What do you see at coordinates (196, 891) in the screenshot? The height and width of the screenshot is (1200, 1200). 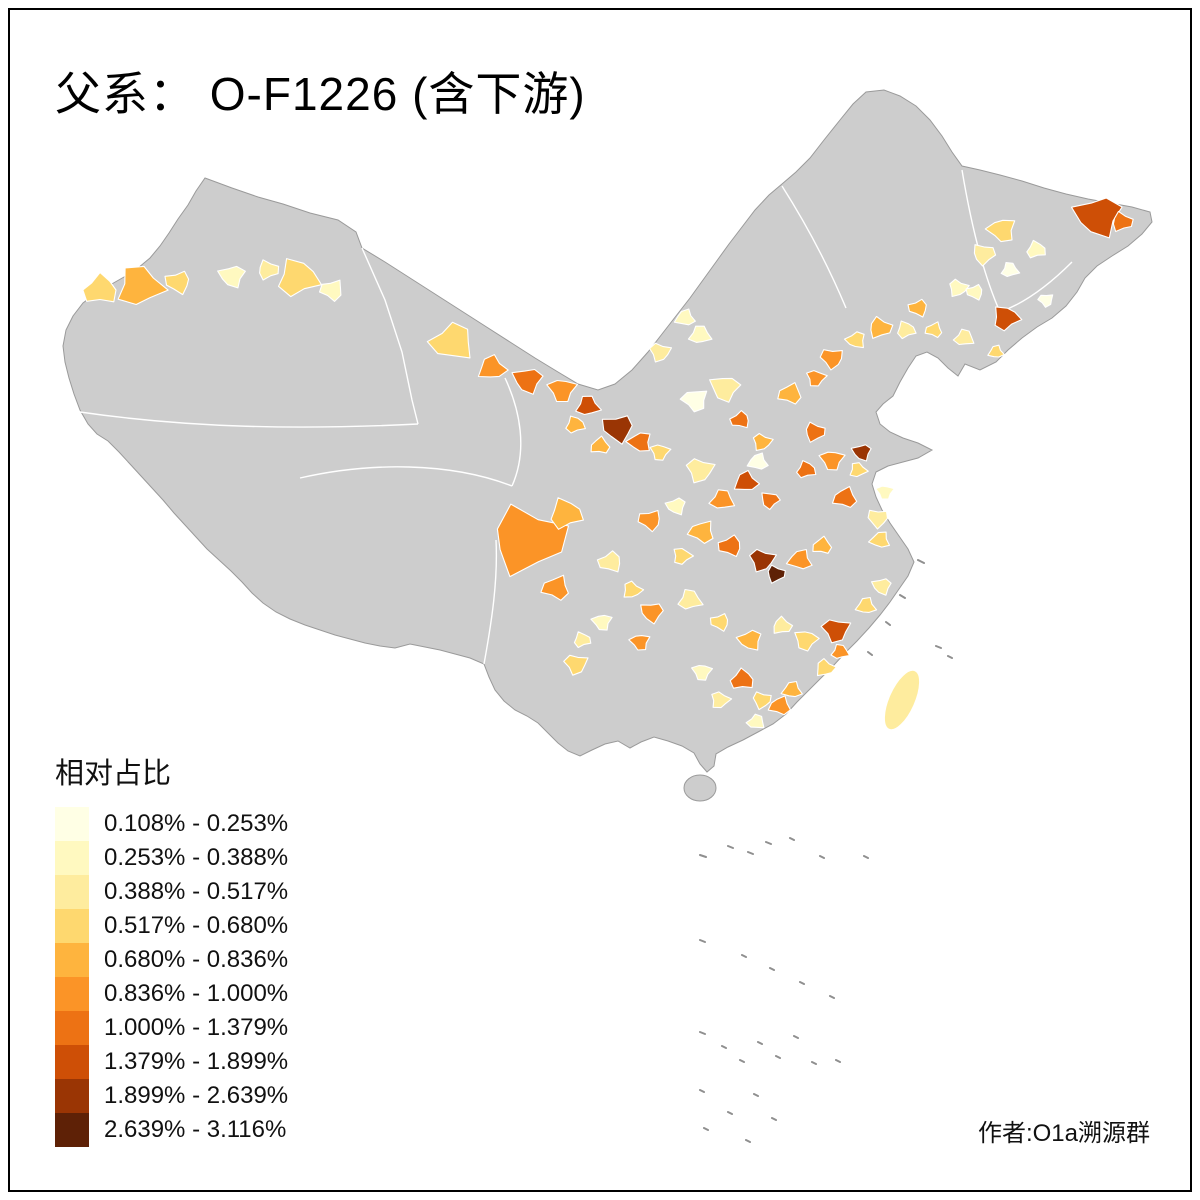 I see `legend-label: 0.388% - 0.517%` at bounding box center [196, 891].